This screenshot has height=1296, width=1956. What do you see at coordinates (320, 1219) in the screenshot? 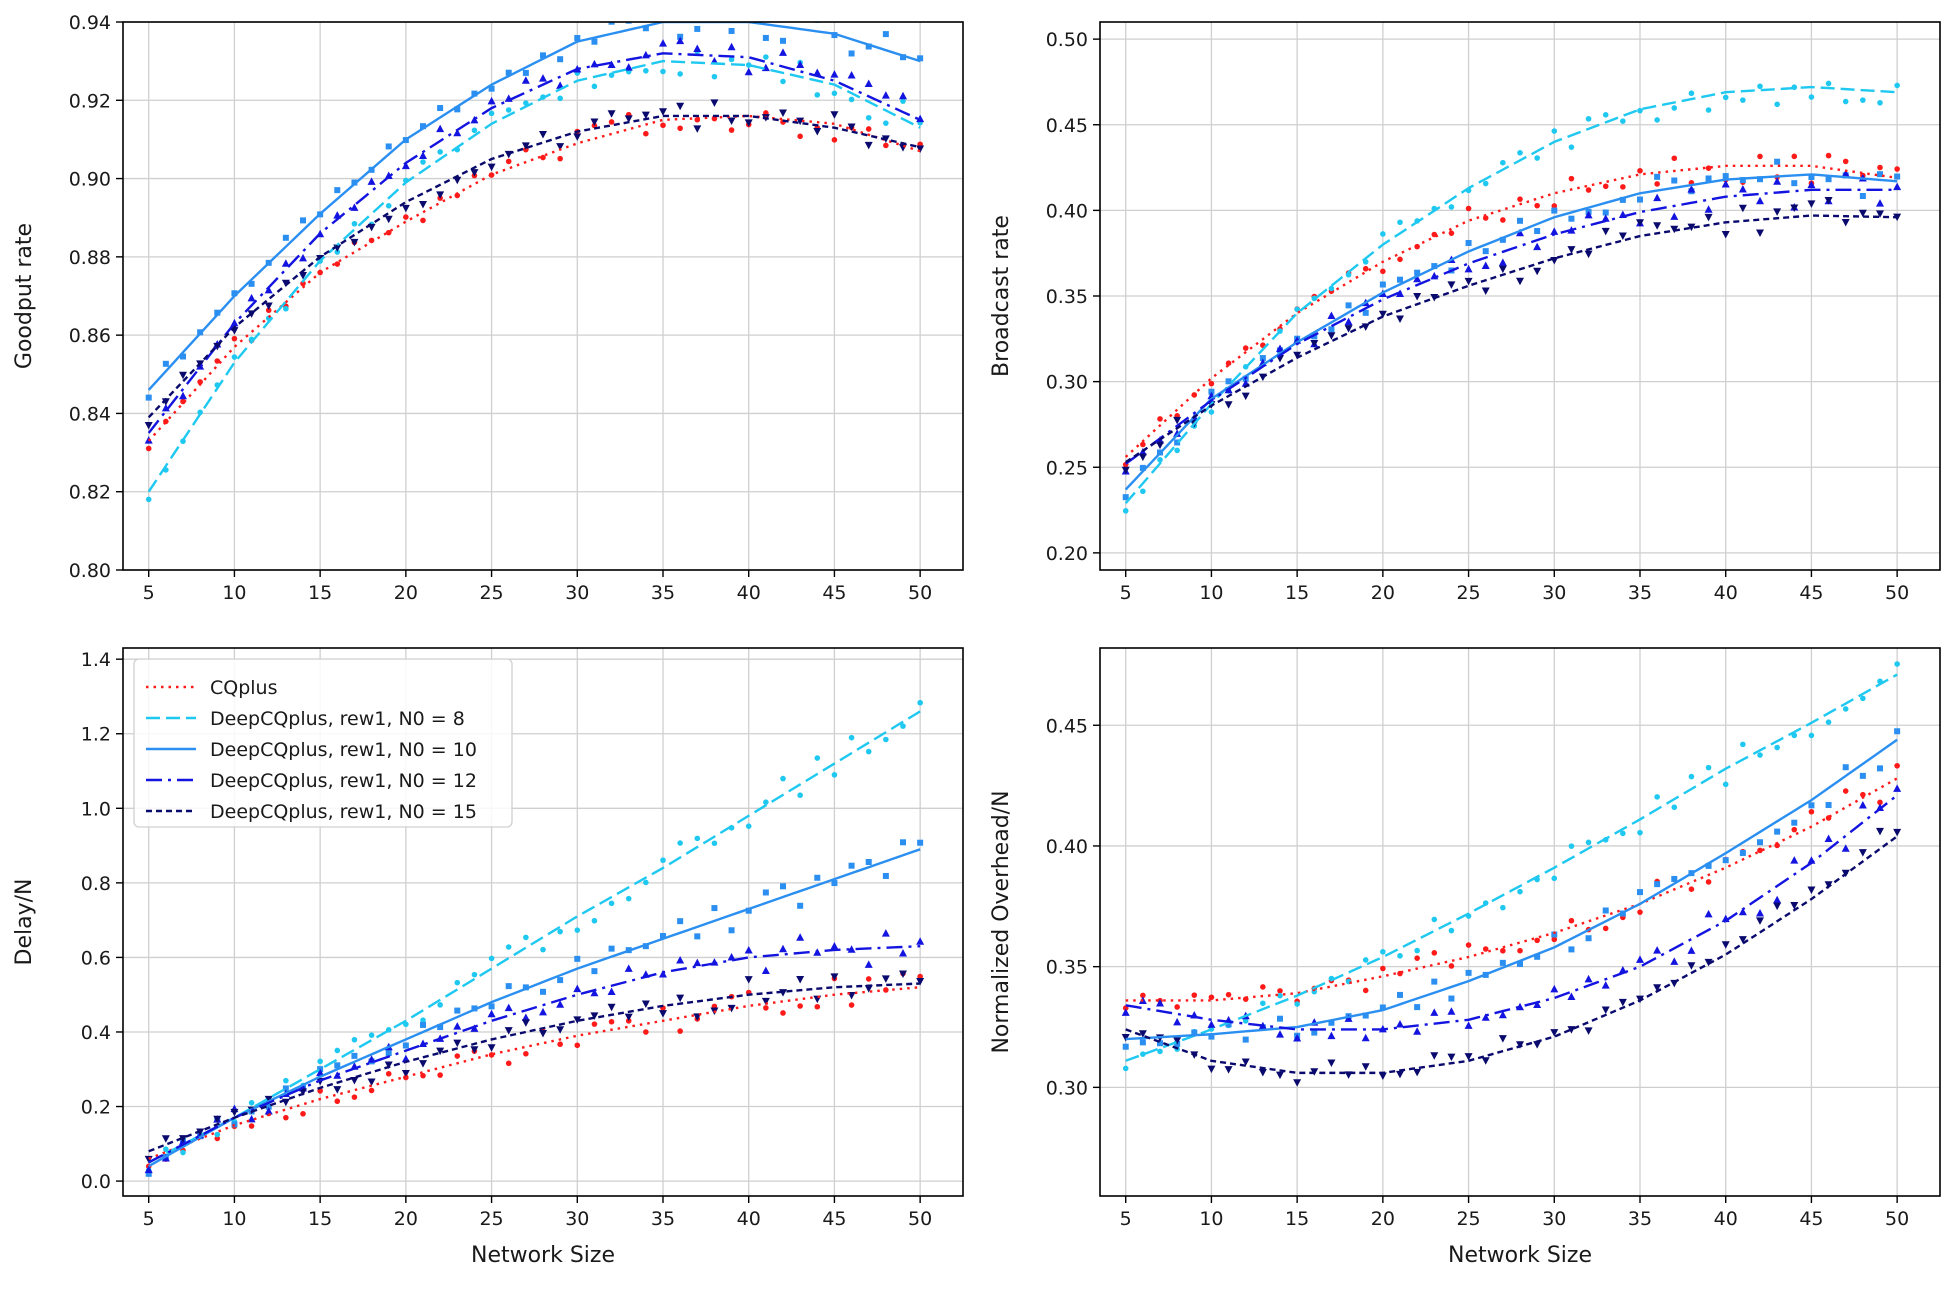
I see `x-tick-label: 15` at bounding box center [320, 1219].